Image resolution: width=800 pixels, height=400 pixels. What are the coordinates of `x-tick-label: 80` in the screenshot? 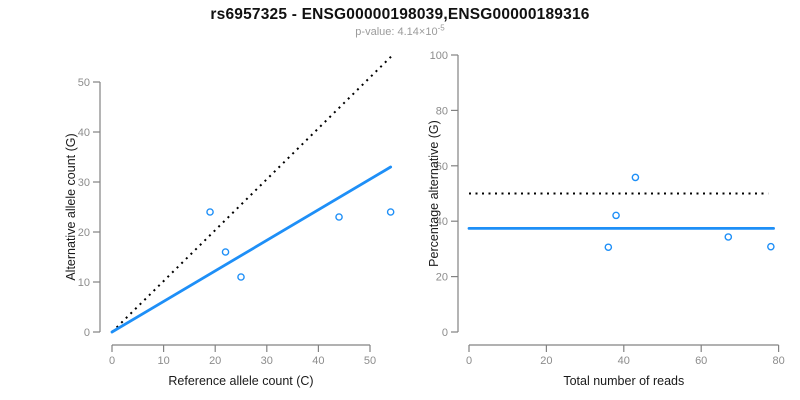 It's located at (778, 361).